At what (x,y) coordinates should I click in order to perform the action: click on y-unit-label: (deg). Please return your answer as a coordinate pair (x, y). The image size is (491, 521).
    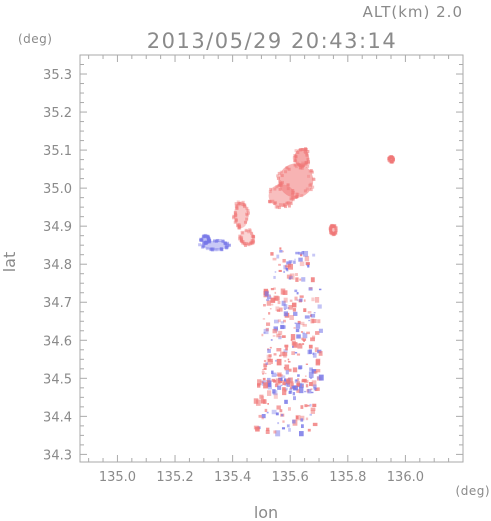
    Looking at the image, I should click on (35, 39).